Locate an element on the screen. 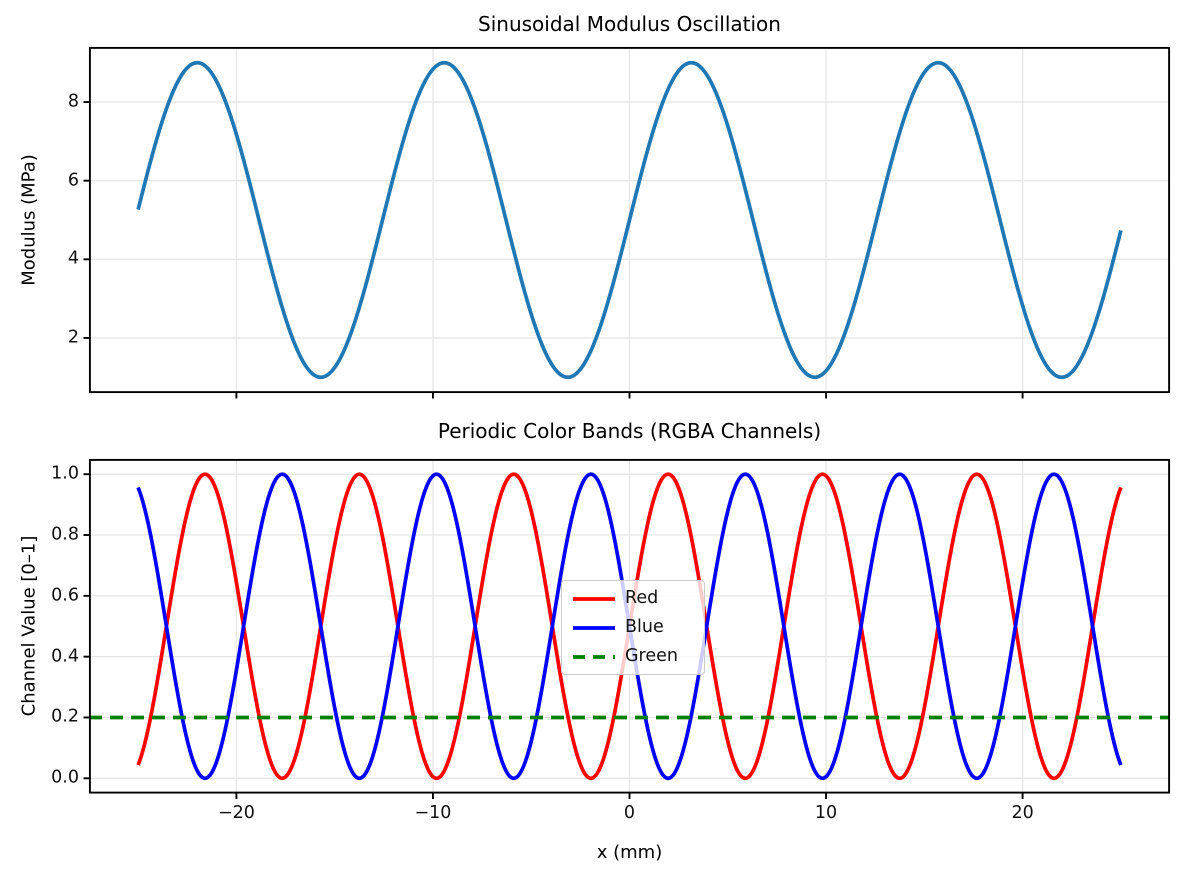 This screenshot has width=1184, height=880. top-chart-title: Sinusoidal Modulus Oscillation is located at coordinates (629, 24).